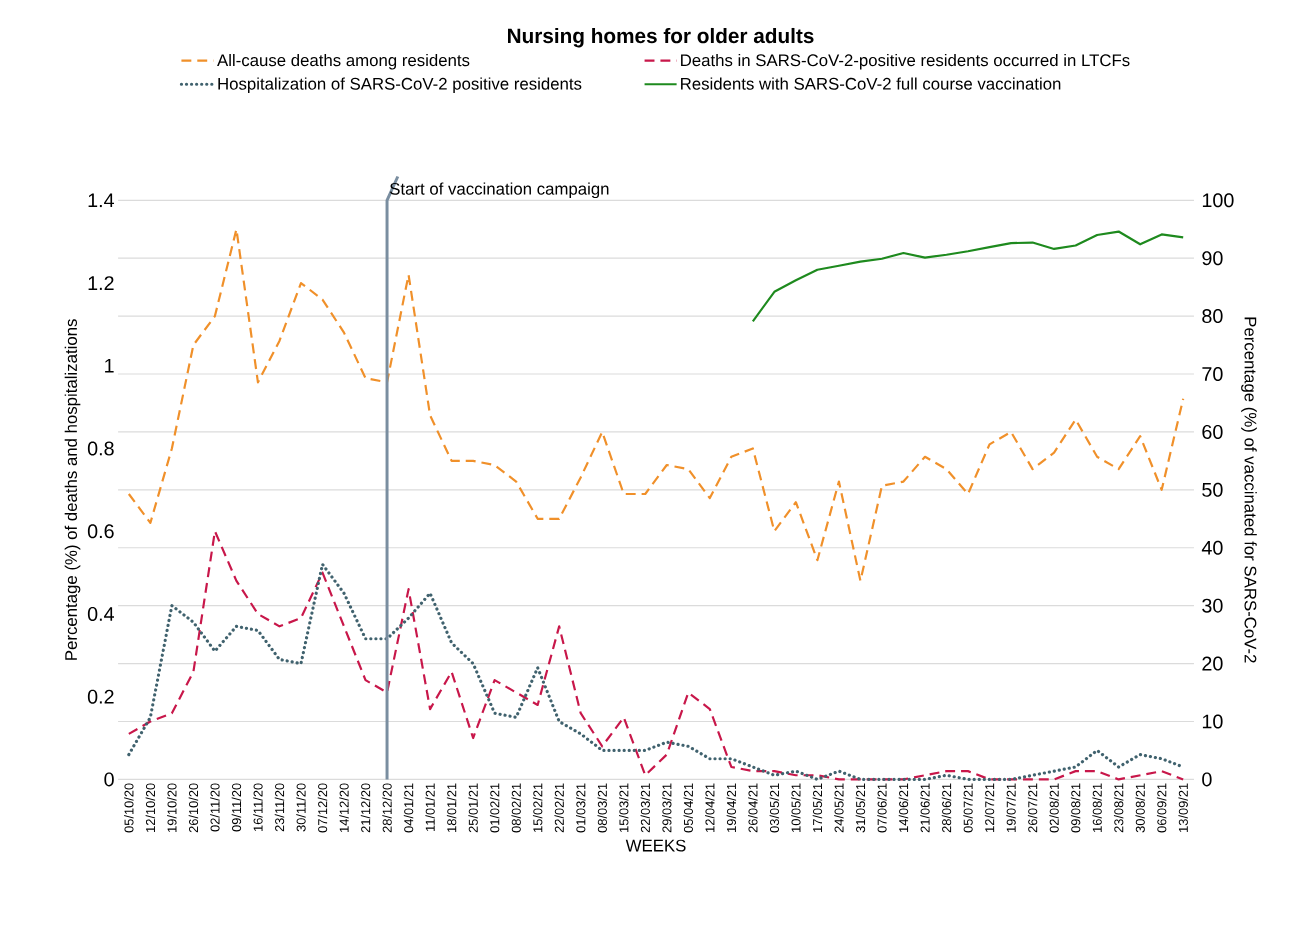 This screenshot has width=1309, height=932. Describe the element at coordinates (473, 808) in the screenshot. I see `x-tick-label: 25/01/21` at that location.